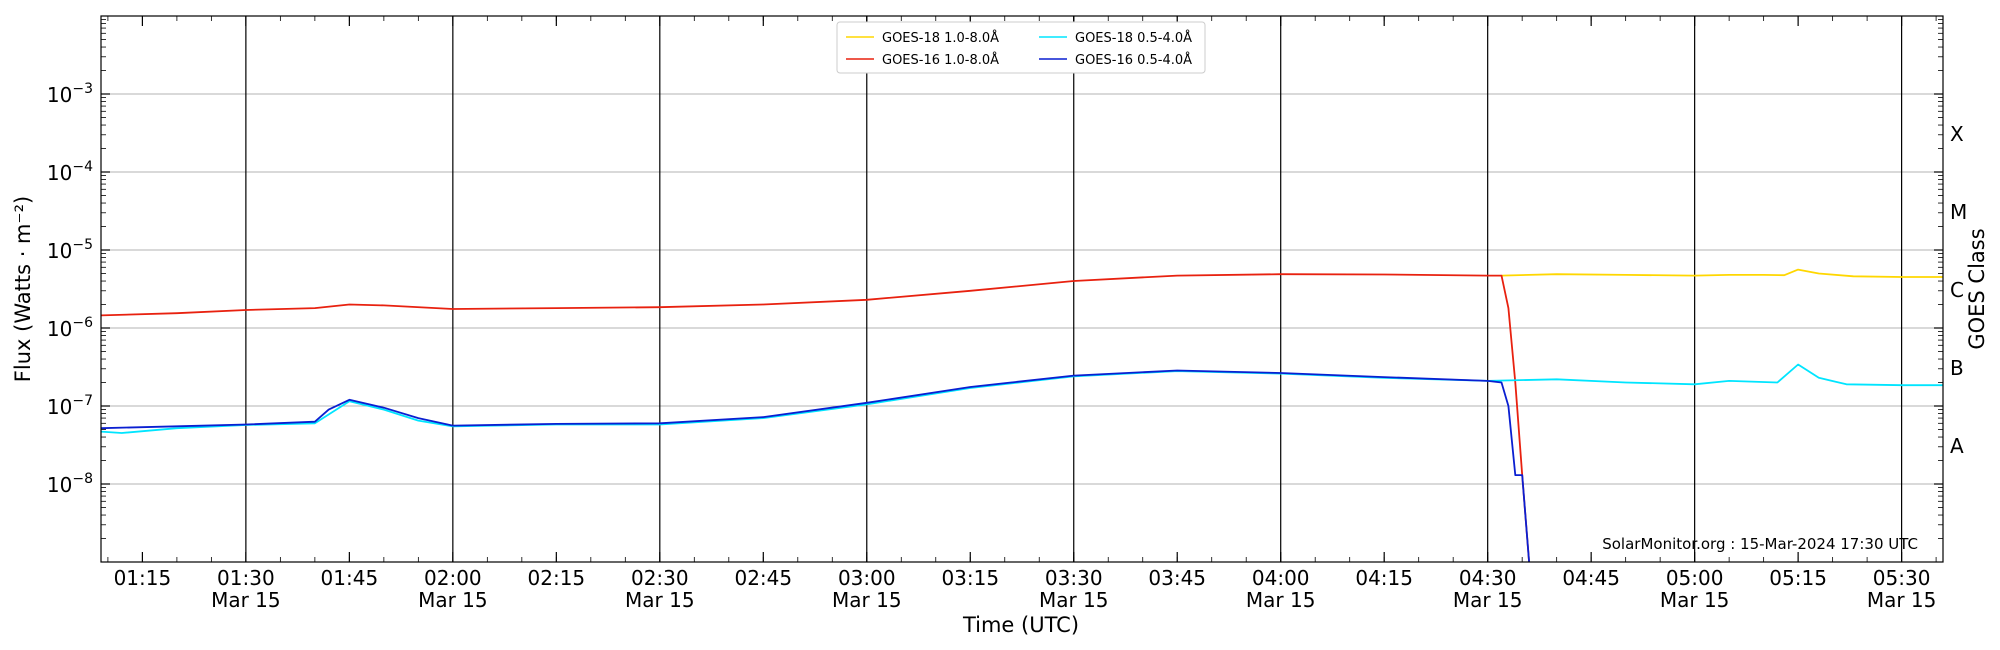 The image size is (2000, 650). What do you see at coordinates (970, 578) in the screenshot?
I see `x-tick-label: 03:15` at bounding box center [970, 578].